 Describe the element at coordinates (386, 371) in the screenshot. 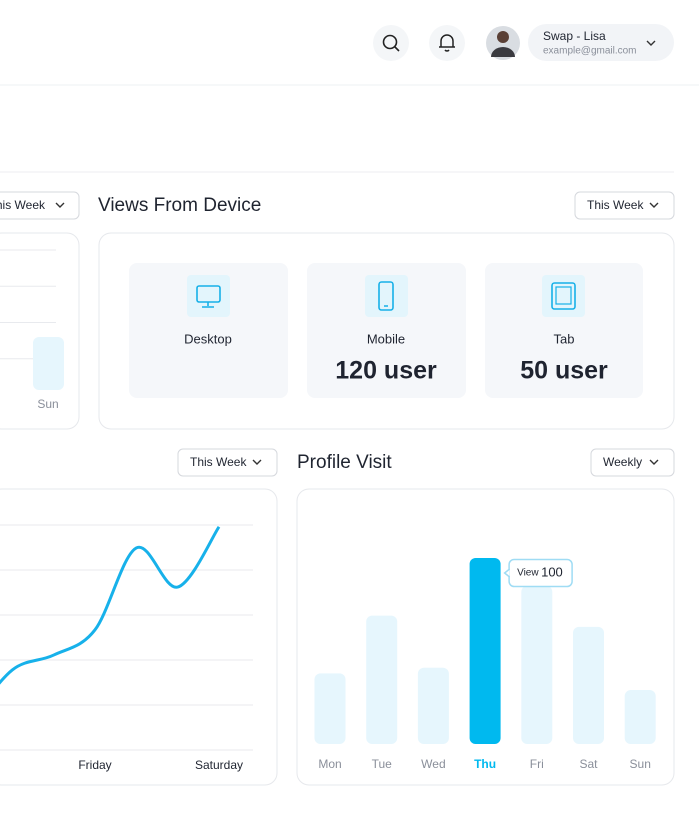

I see `device-count: 120 user` at that location.